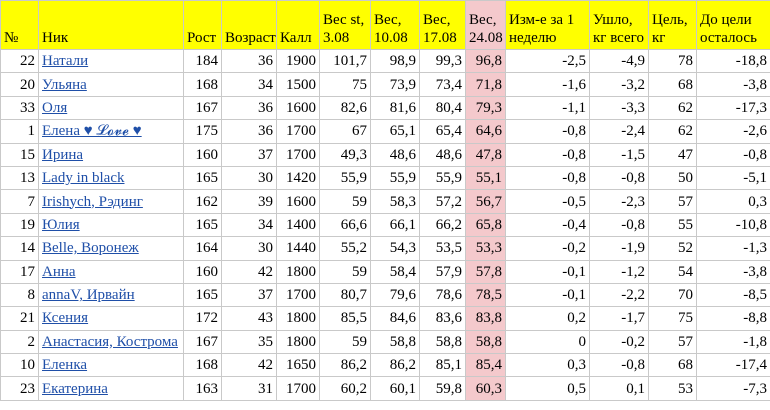 The height and width of the screenshot is (410, 770). I want to click on cell-weight-start: 67, so click(345, 131).